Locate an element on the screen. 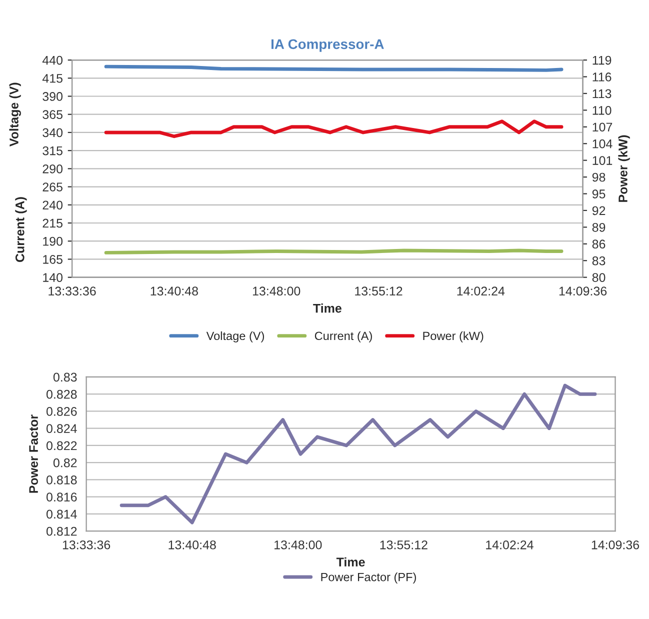  y2-axis-title: Power (kW) is located at coordinates (624, 168).